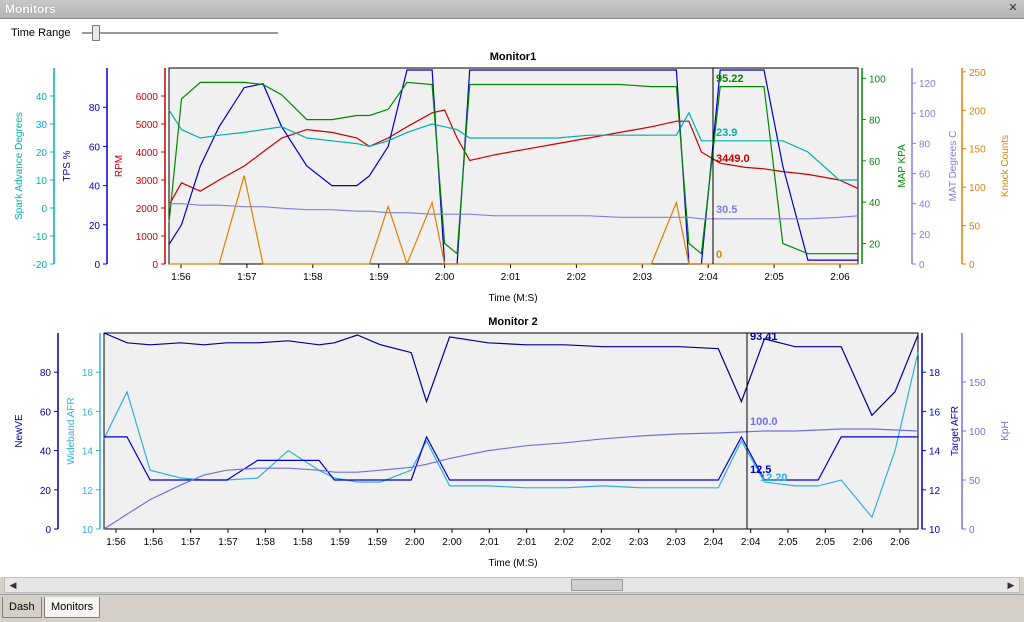  Describe the element at coordinates (935, 373) in the screenshot. I see `axis-tick-label-afr_target: 18` at that location.